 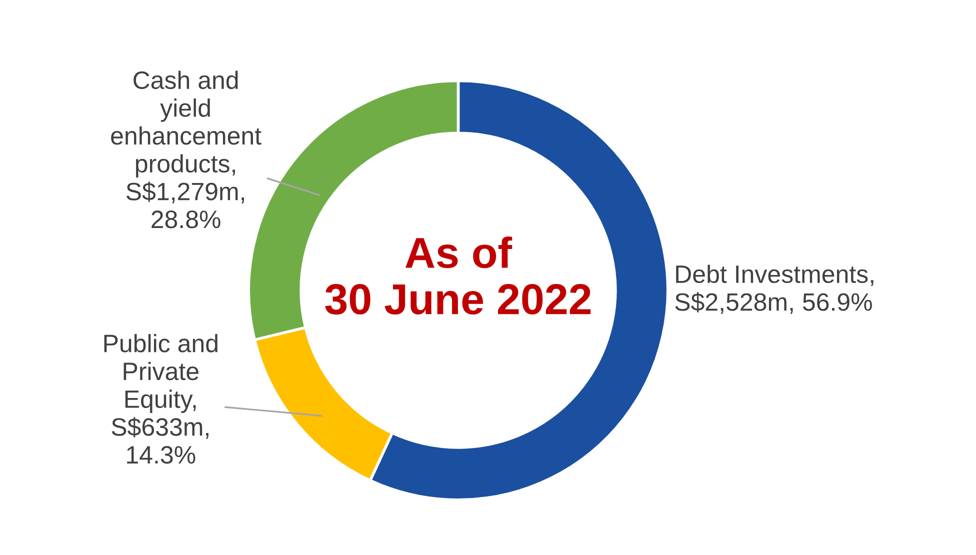 What do you see at coordinates (774, 289) in the screenshot?
I see `slice-label: Debt Investments, S$2,528m, 56.9%` at bounding box center [774, 289].